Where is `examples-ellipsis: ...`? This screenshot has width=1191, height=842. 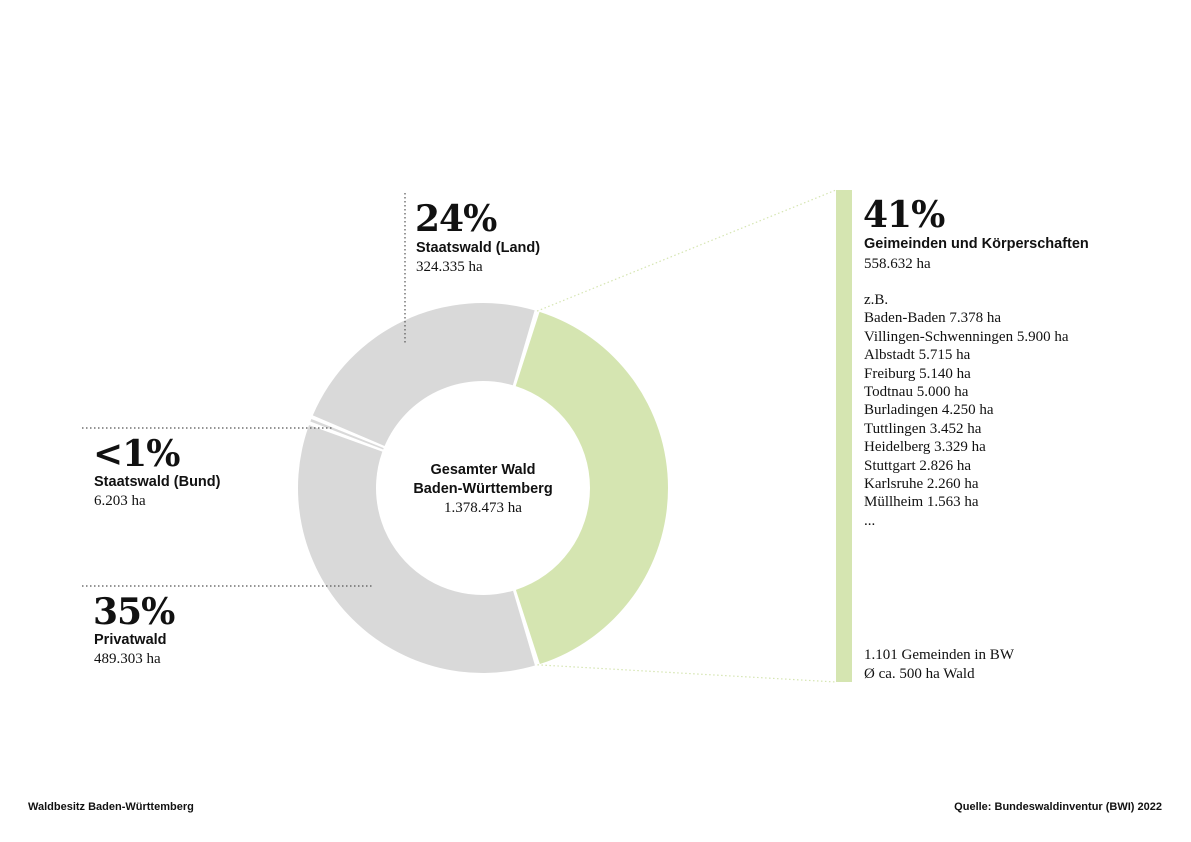
examples-ellipsis: ... is located at coordinates (870, 520).